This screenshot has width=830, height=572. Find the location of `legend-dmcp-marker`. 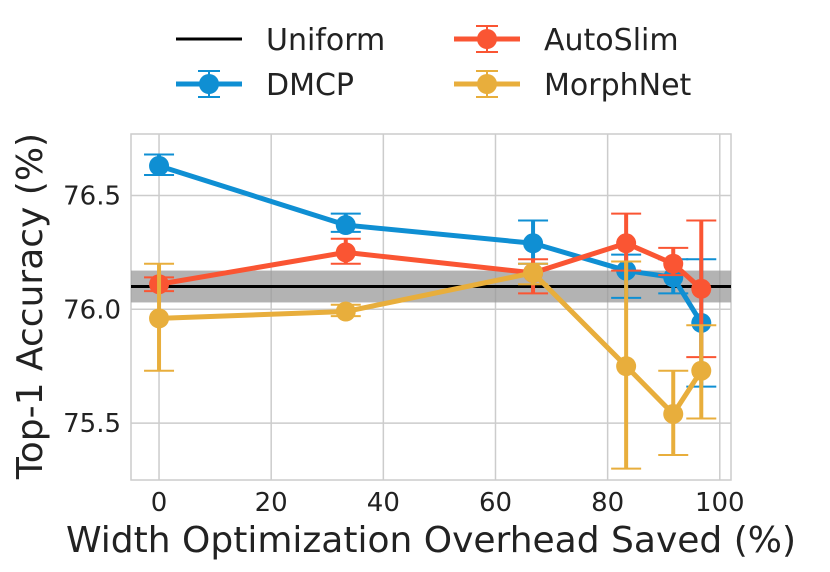

legend-dmcp-marker is located at coordinates (209, 84).